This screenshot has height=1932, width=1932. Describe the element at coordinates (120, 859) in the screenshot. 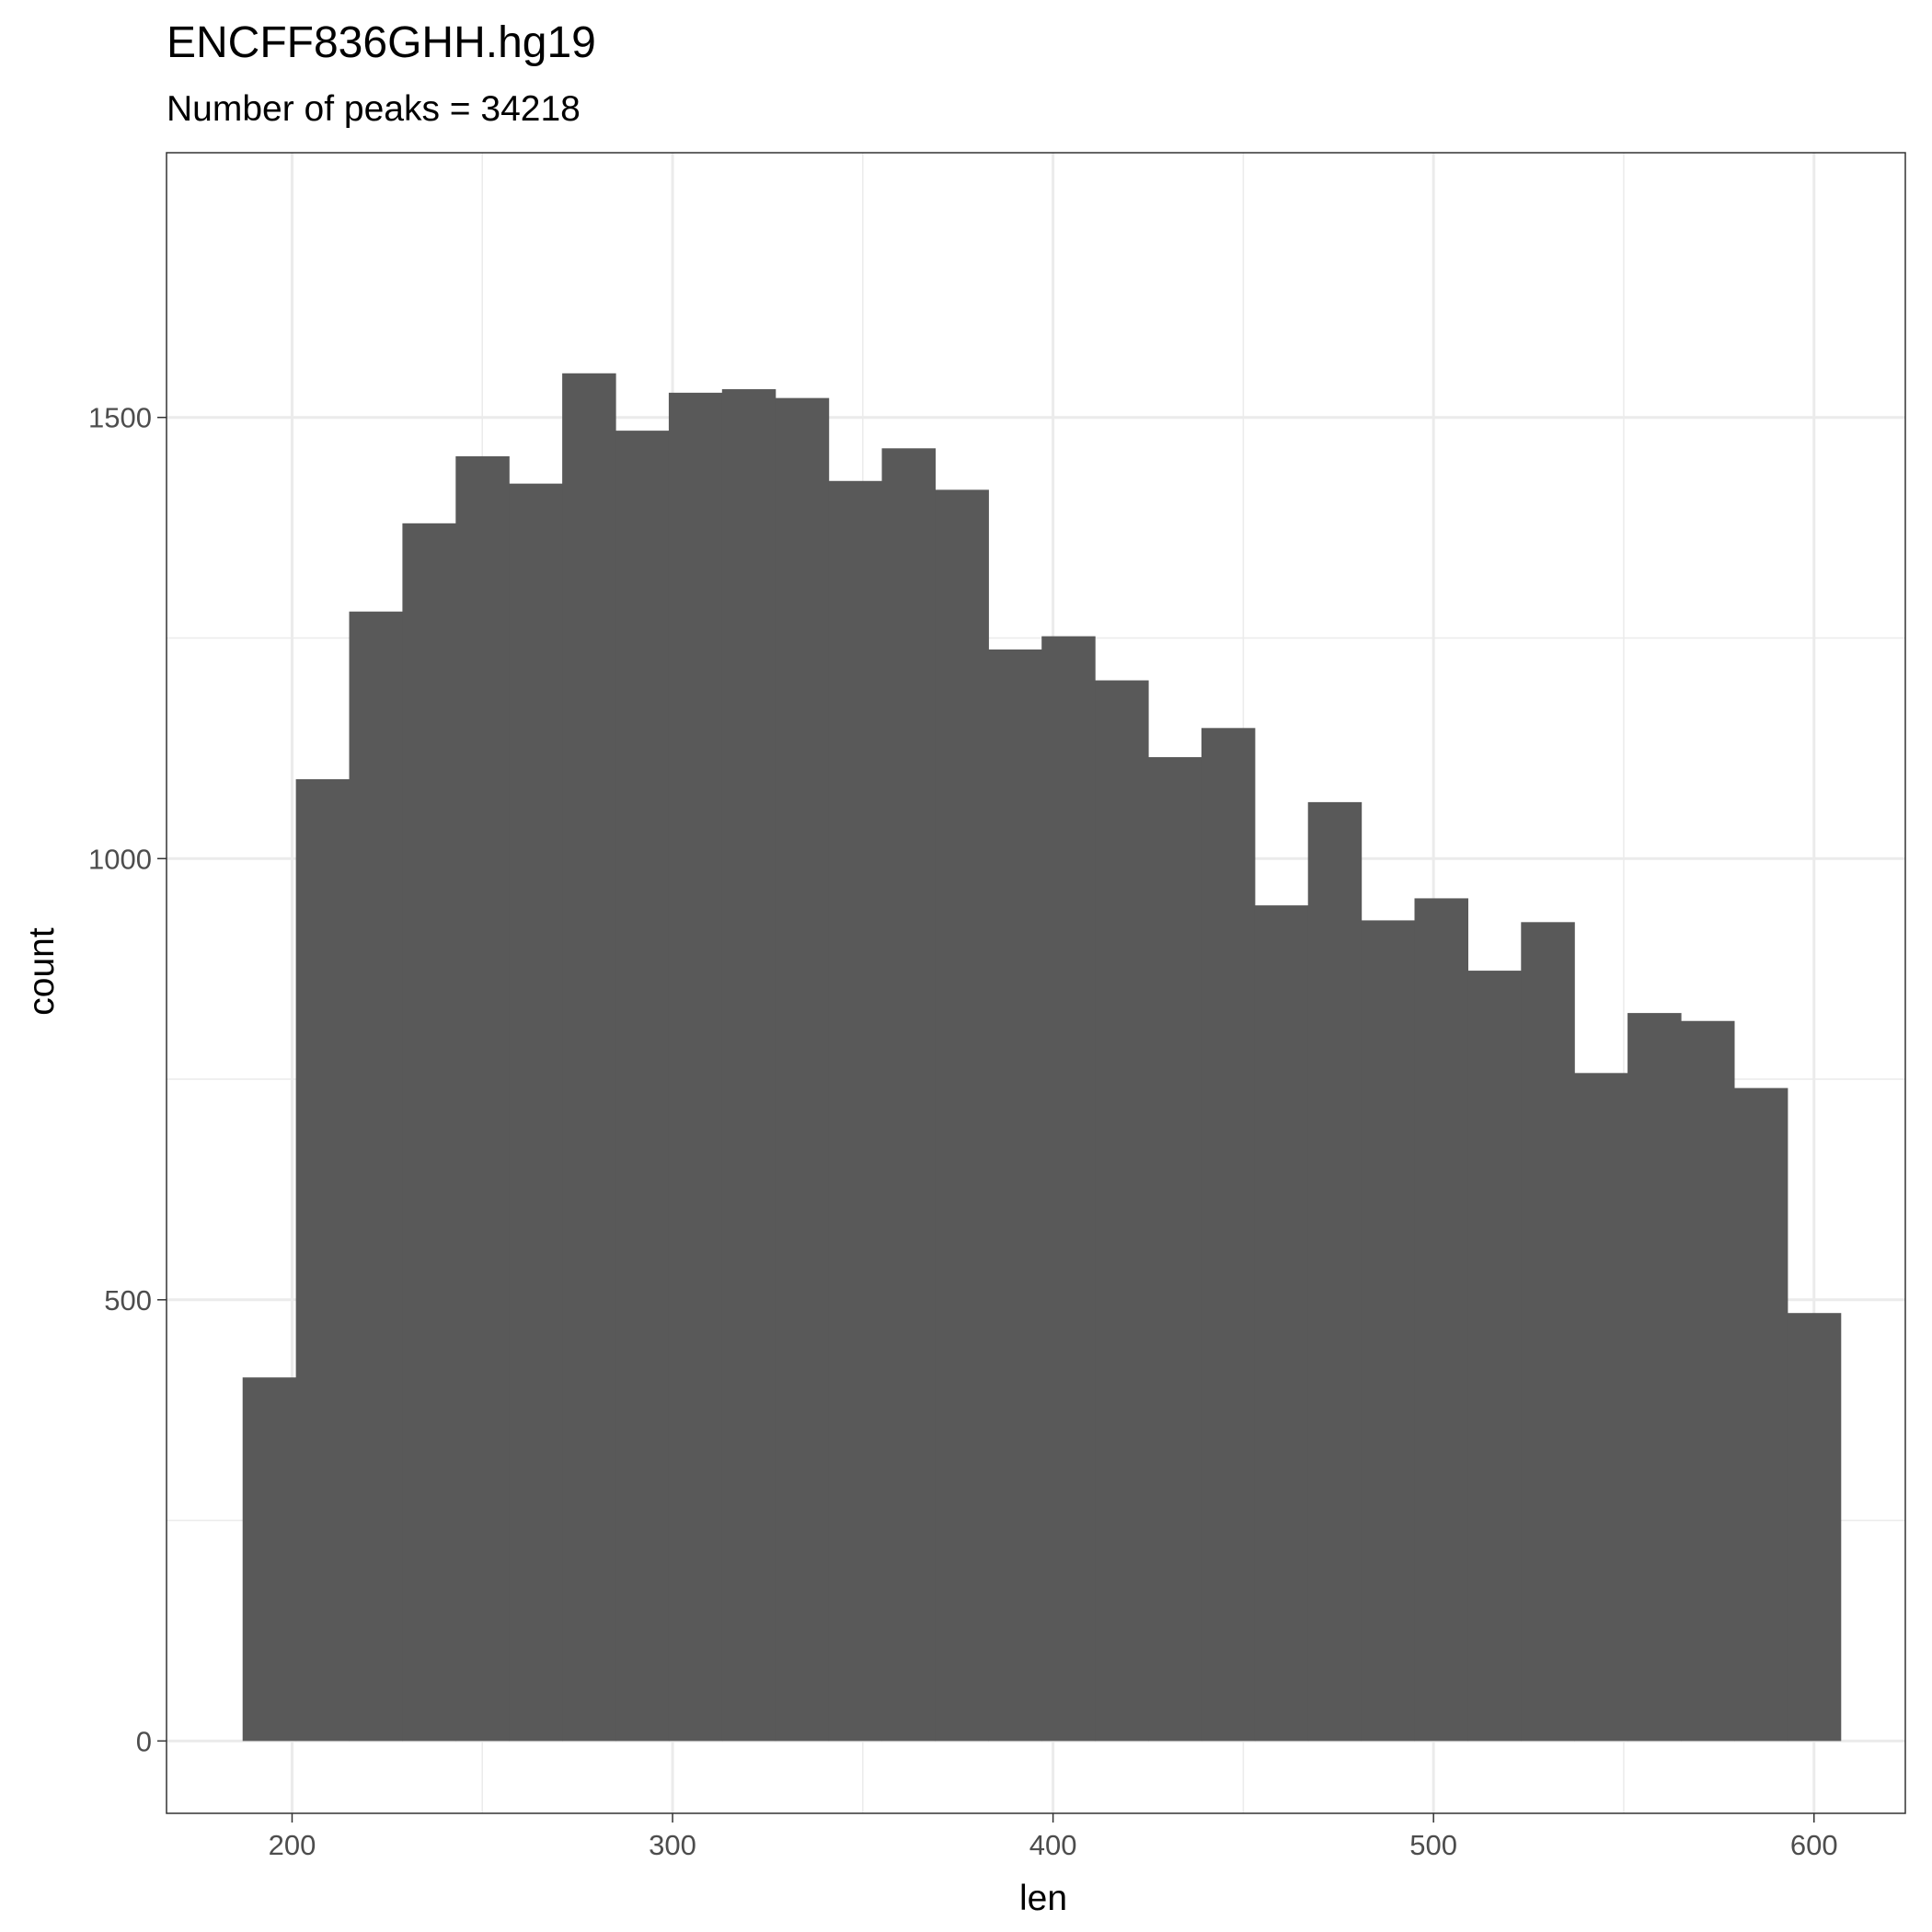

I see `y-tick-label: 1000` at that location.